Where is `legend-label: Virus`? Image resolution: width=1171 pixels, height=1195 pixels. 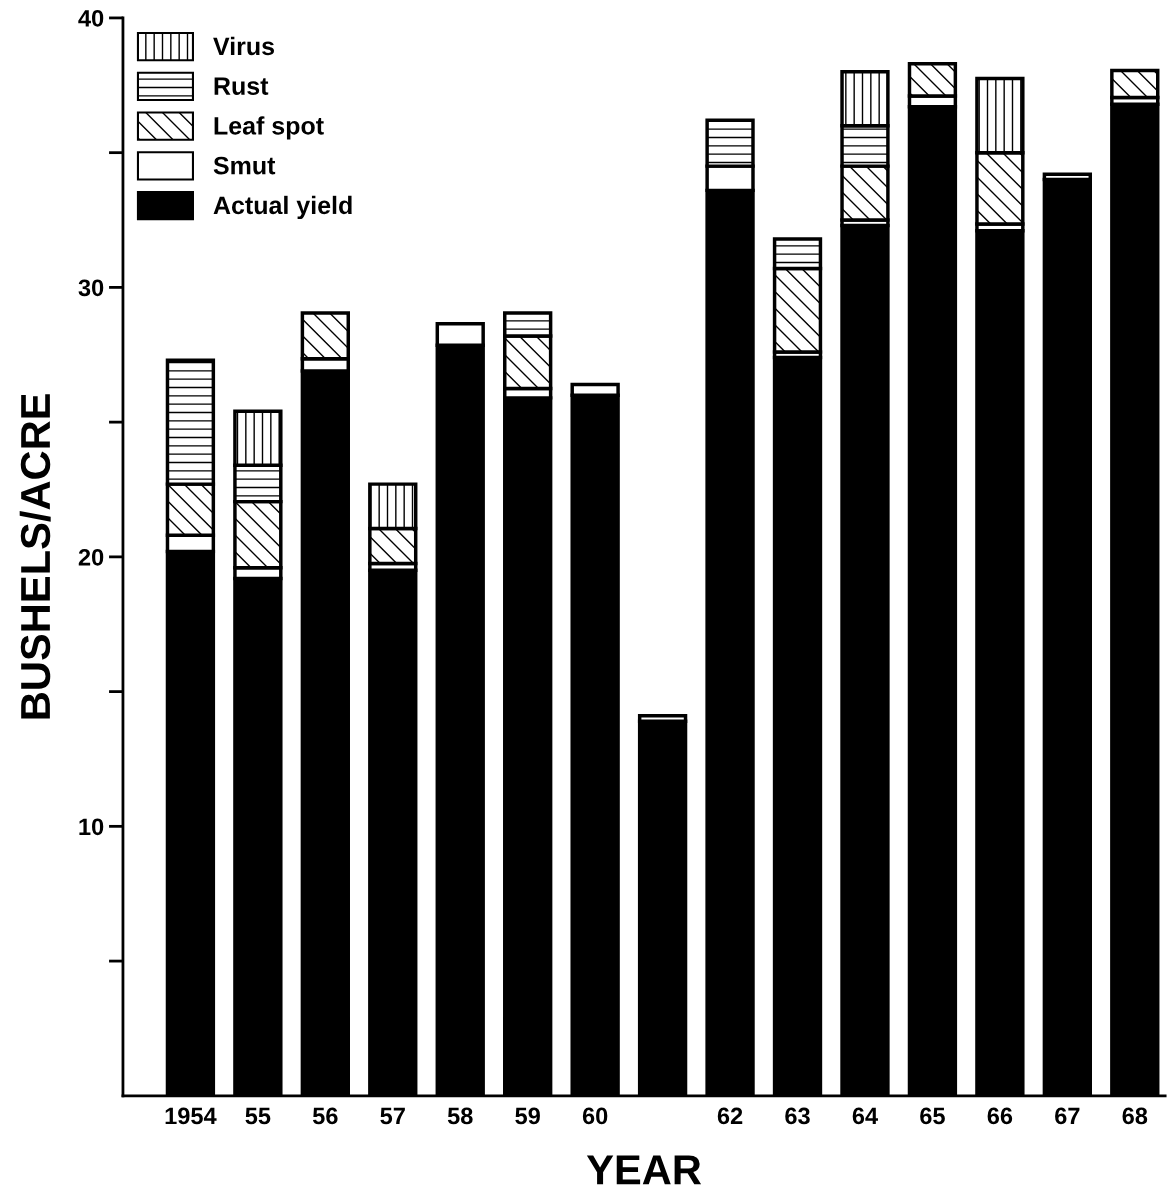
legend-label: Virus is located at coordinates (244, 46).